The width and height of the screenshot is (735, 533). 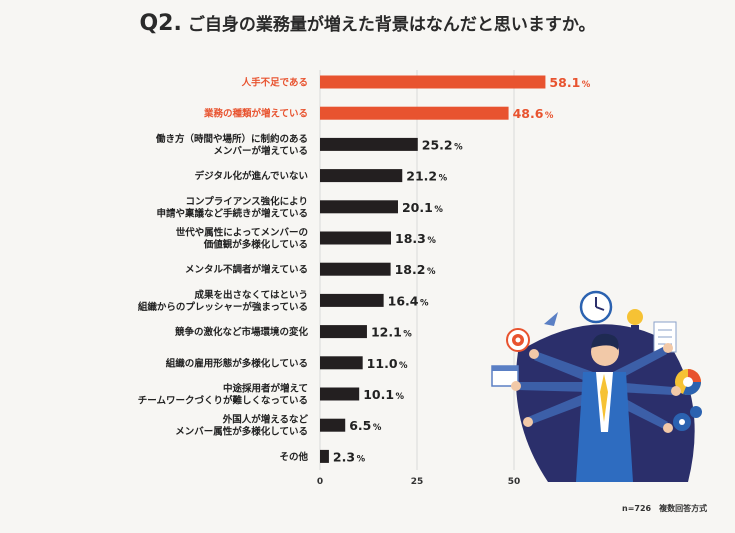 What do you see at coordinates (391, 25) in the screenshot?
I see `question-text: ご自身の業務量が増えた背景はなんだと思いますか。` at bounding box center [391, 25].